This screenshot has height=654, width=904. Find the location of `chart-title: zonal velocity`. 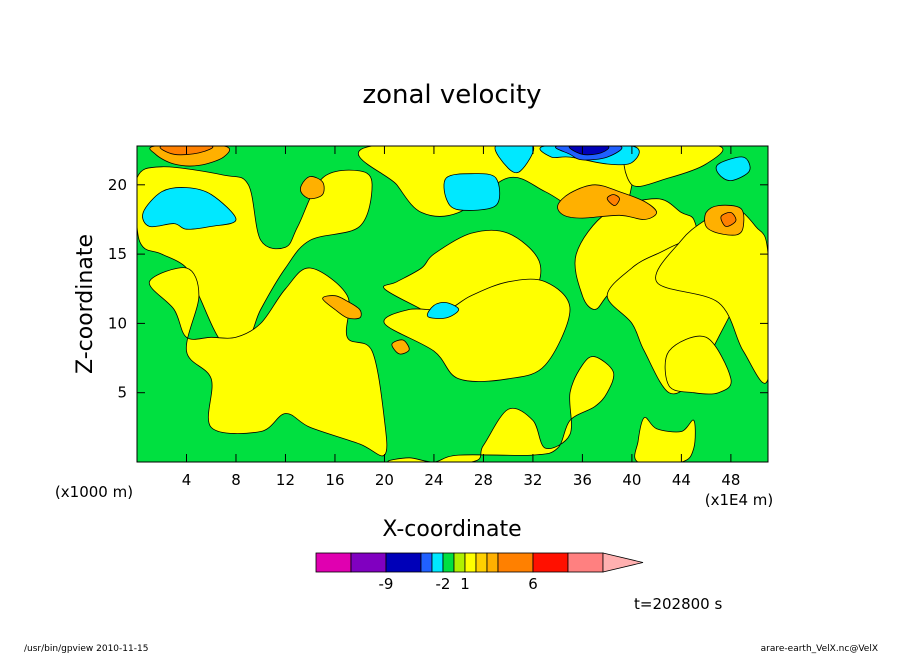

chart-title: zonal velocity is located at coordinates (451, 95).